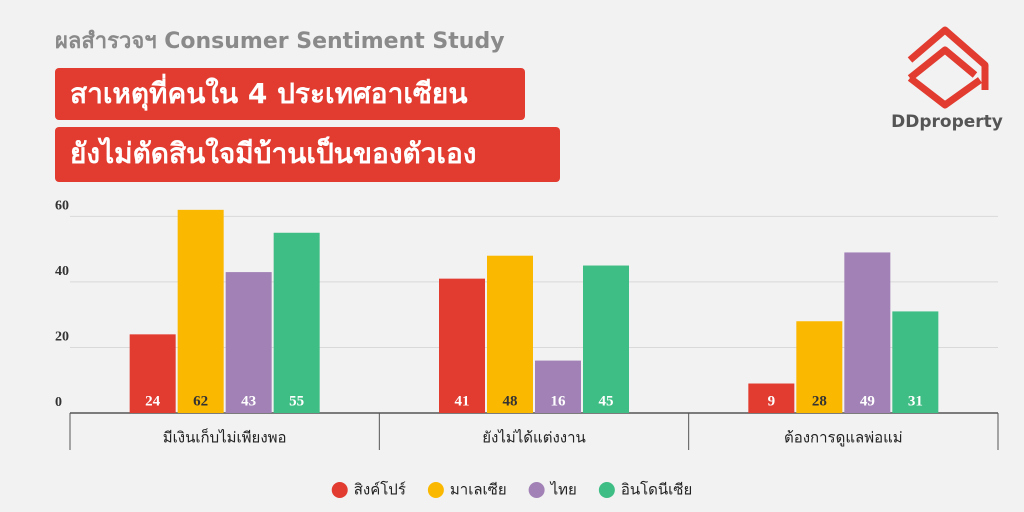 Image resolution: width=1024 pixels, height=512 pixels. What do you see at coordinates (606, 401) in the screenshot?
I see `value-label: 45` at bounding box center [606, 401].